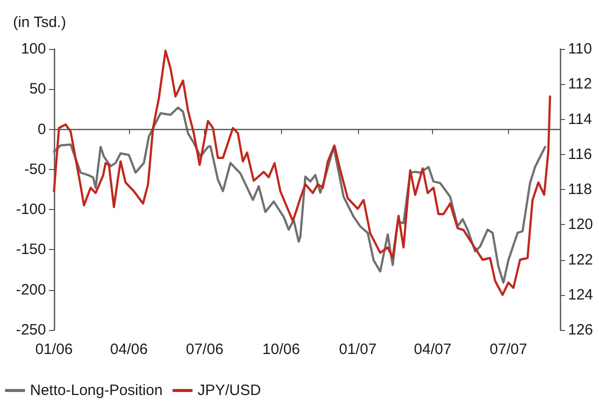  Describe the element at coordinates (31, 209) in the screenshot. I see `y-tick-label: -100` at that location.